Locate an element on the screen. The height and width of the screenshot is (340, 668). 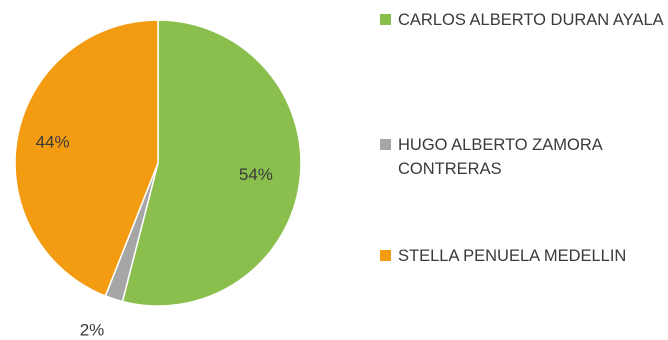
pie-data-label: 2% is located at coordinates (92, 329).